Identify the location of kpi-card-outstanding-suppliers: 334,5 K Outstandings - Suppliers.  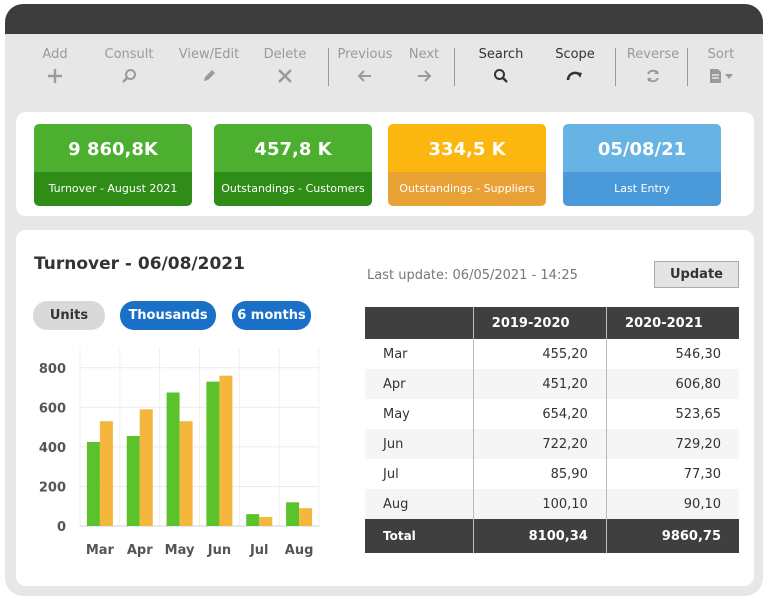
(467, 165).